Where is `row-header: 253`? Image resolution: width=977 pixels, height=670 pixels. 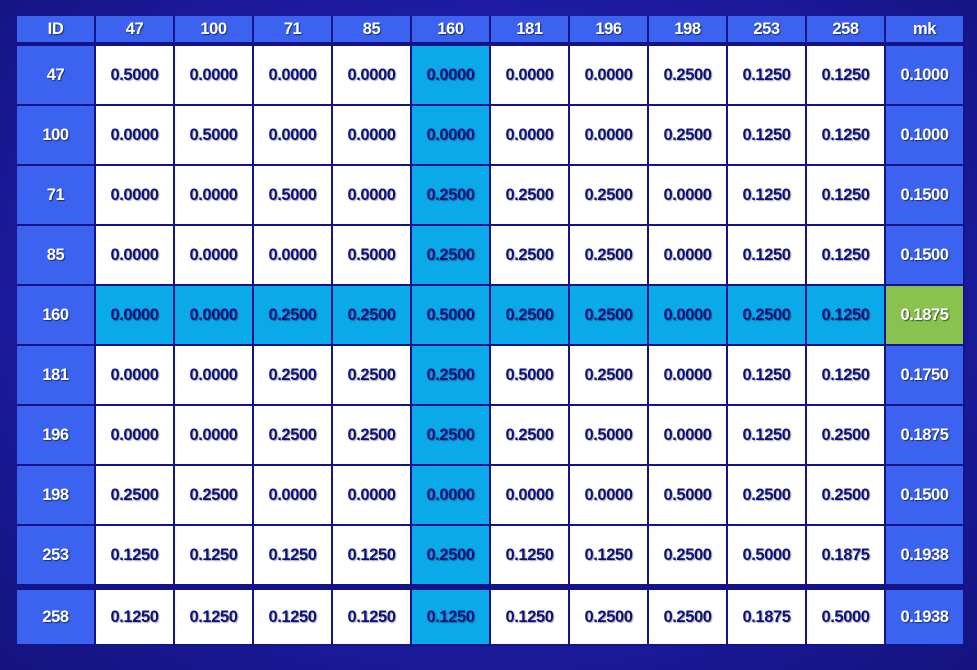 row-header: 253 is located at coordinates (56, 556).